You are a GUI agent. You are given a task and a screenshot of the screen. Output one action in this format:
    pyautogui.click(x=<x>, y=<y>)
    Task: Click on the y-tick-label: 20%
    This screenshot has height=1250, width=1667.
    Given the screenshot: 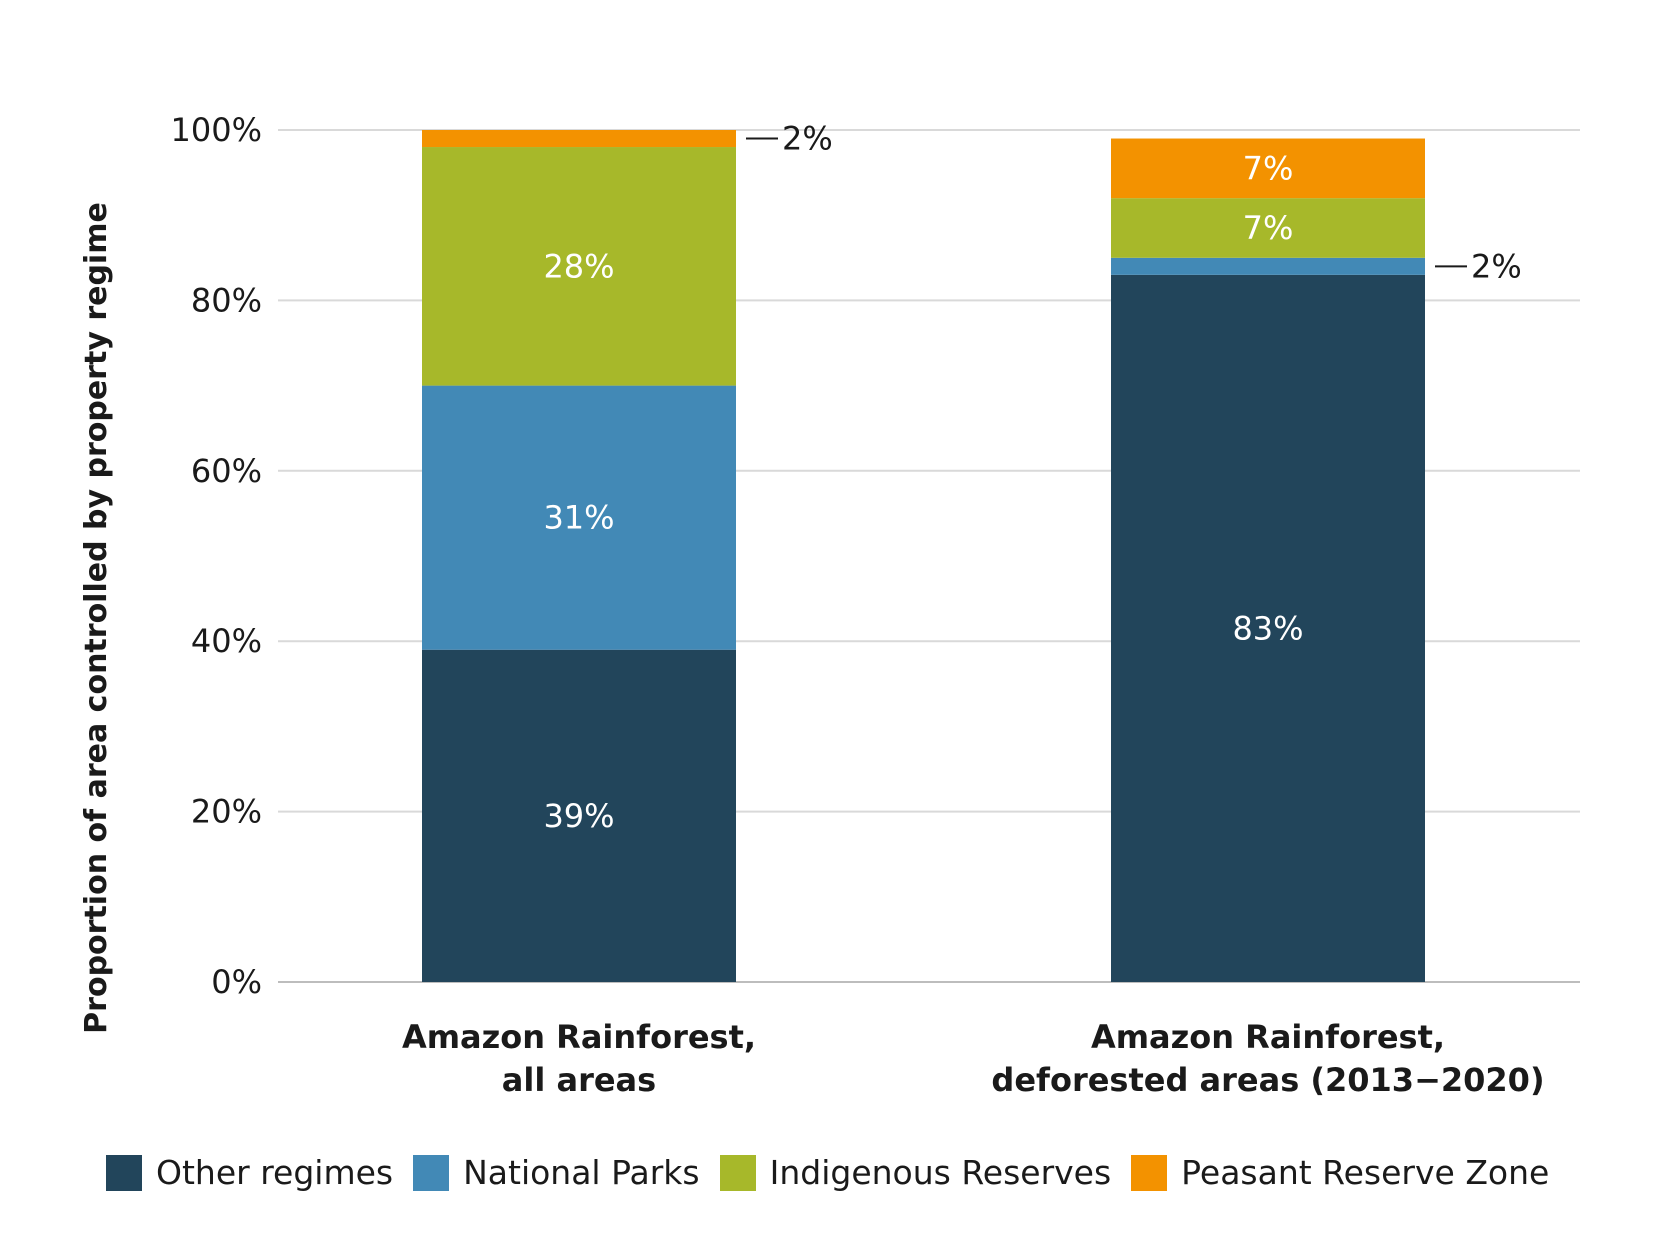 What is the action you would take?
    pyautogui.click(x=226, y=812)
    